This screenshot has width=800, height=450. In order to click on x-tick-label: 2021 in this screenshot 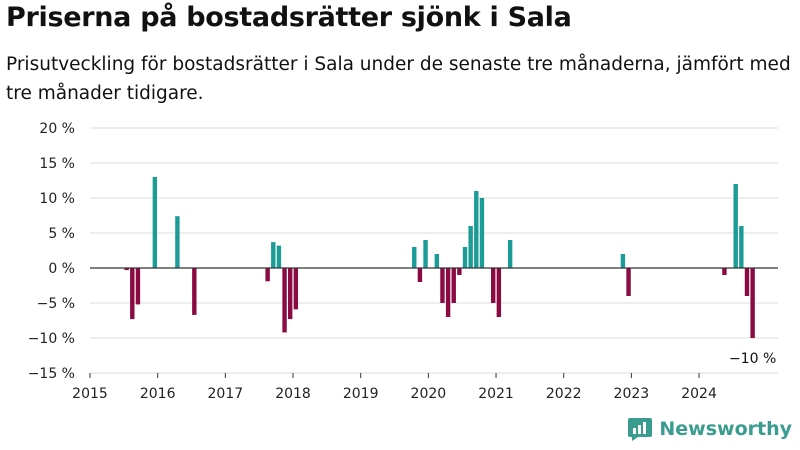, I will do `click(496, 394)`.